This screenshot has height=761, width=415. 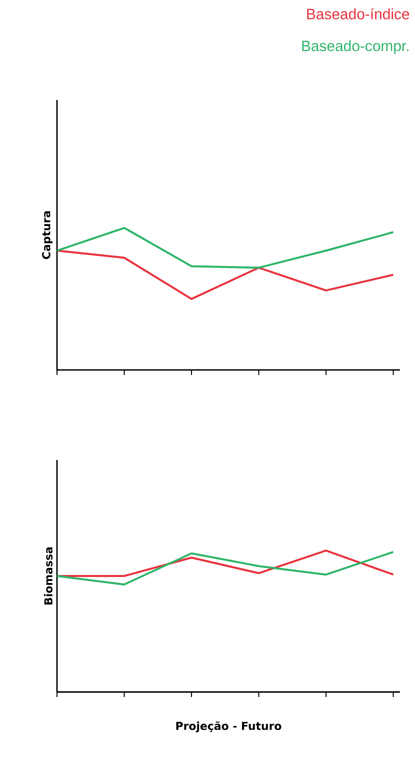 What do you see at coordinates (48, 575) in the screenshot?
I see `y-axis-title: Biomassa` at bounding box center [48, 575].